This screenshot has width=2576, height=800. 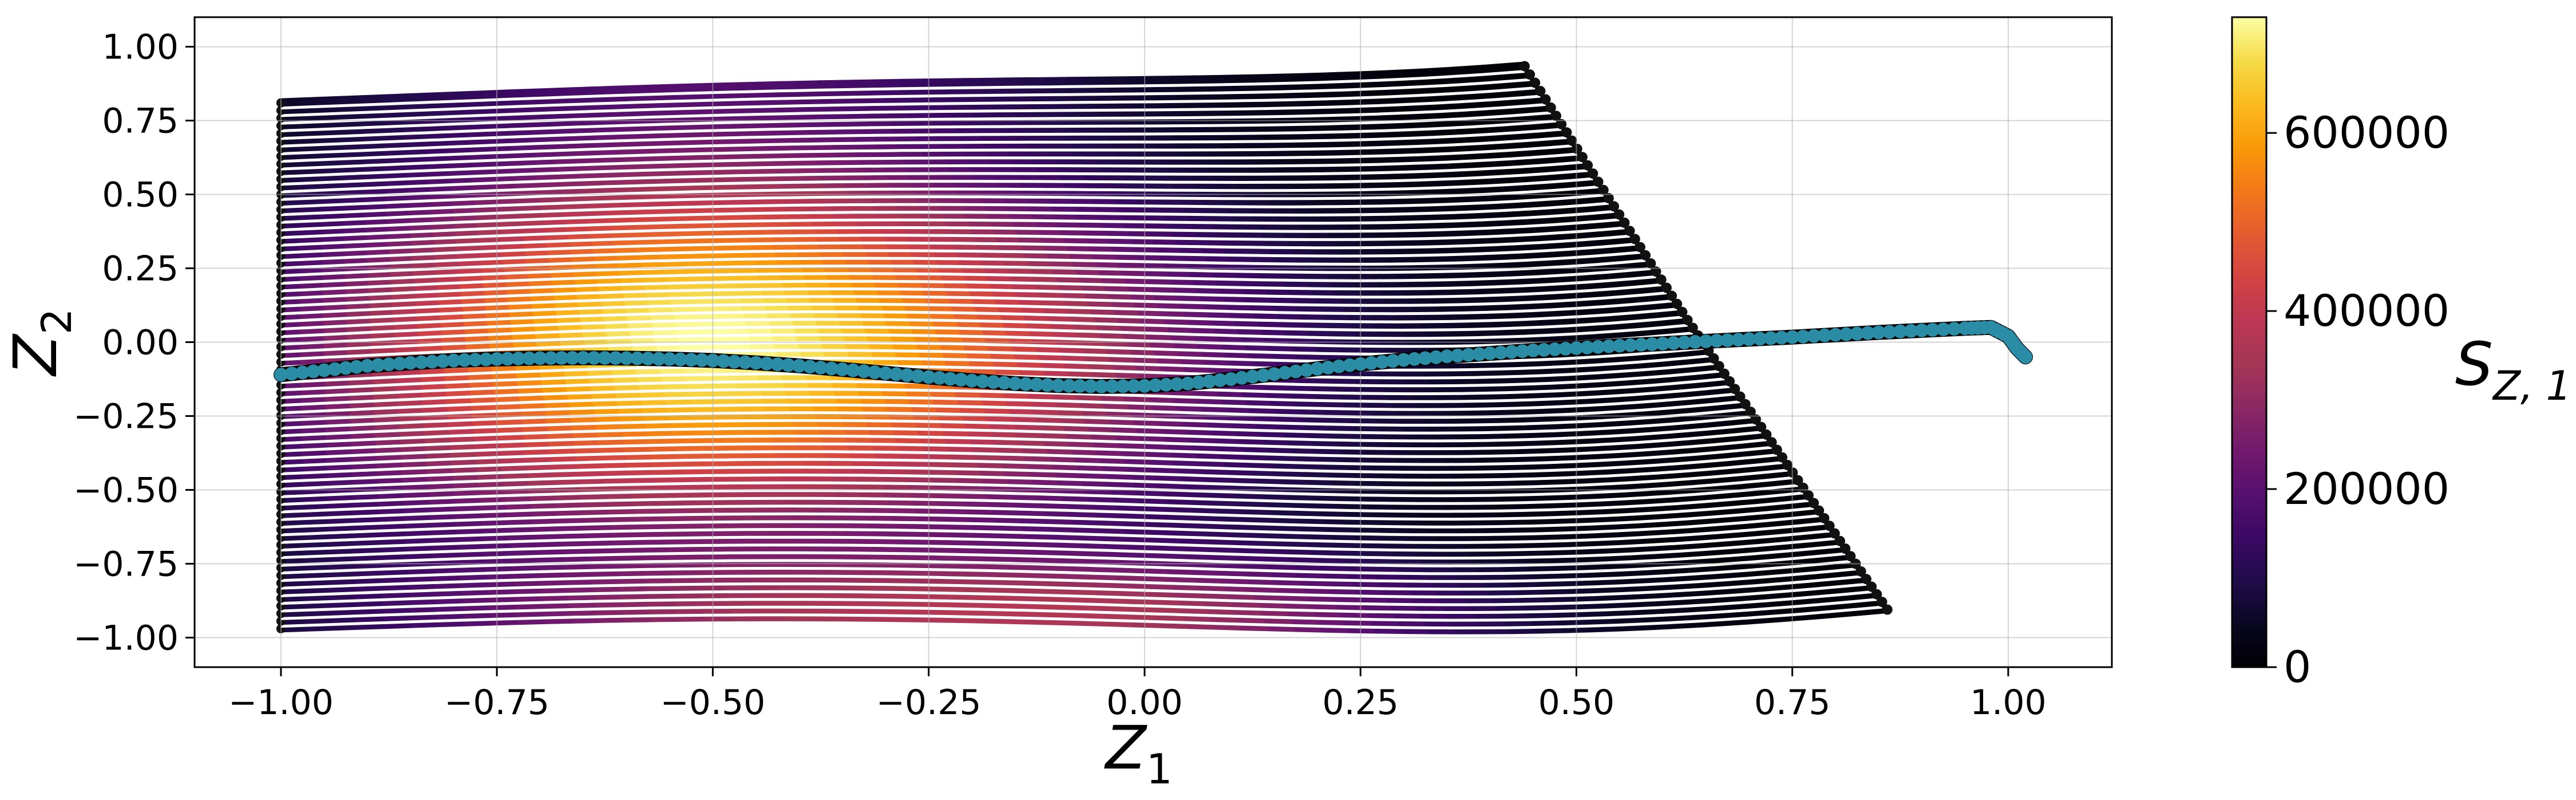 I want to click on x-tick-label: 0.75, so click(x=1792, y=703).